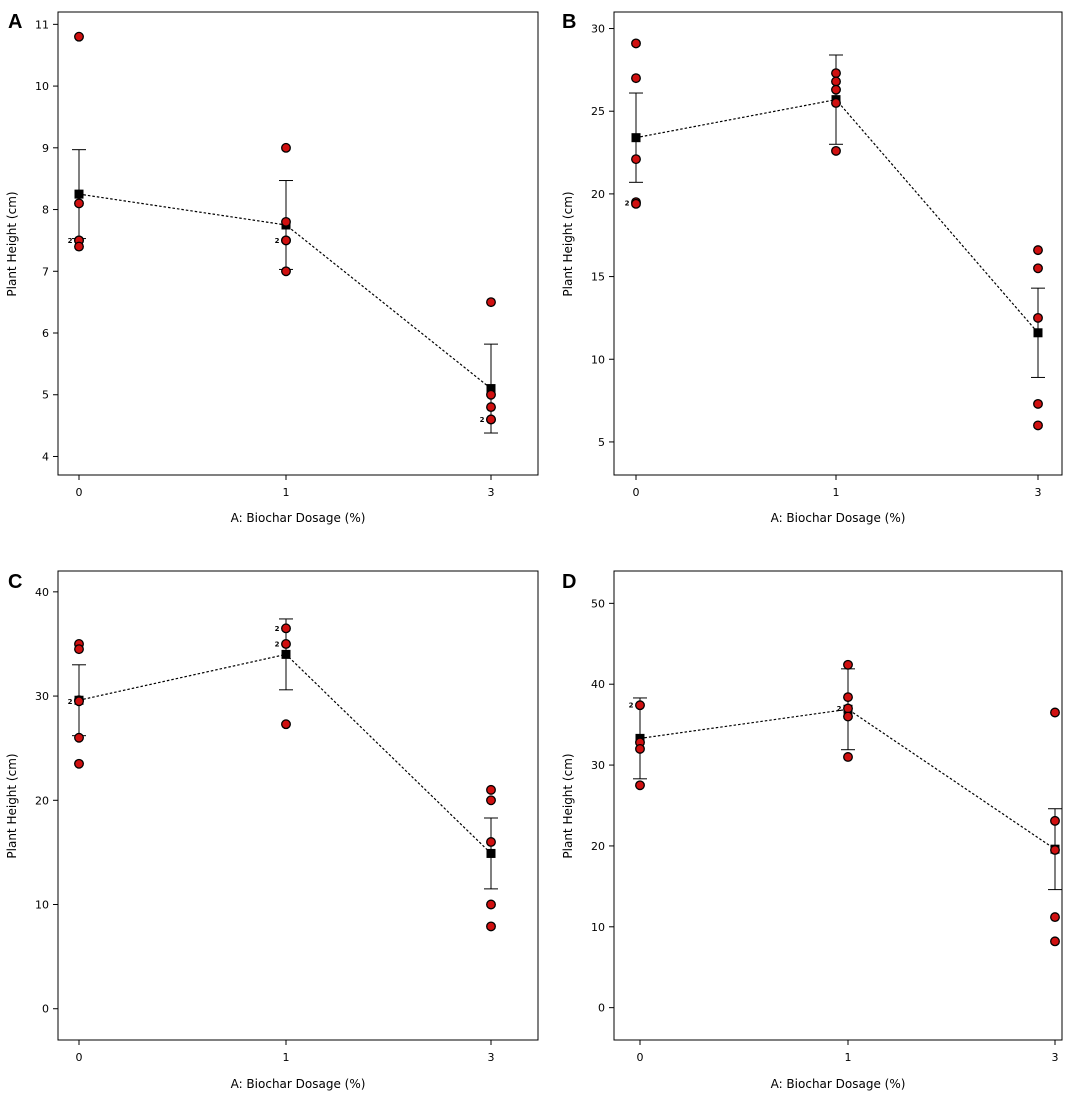  Describe the element at coordinates (15, 582) in the screenshot. I see `panel-letter: C` at that location.